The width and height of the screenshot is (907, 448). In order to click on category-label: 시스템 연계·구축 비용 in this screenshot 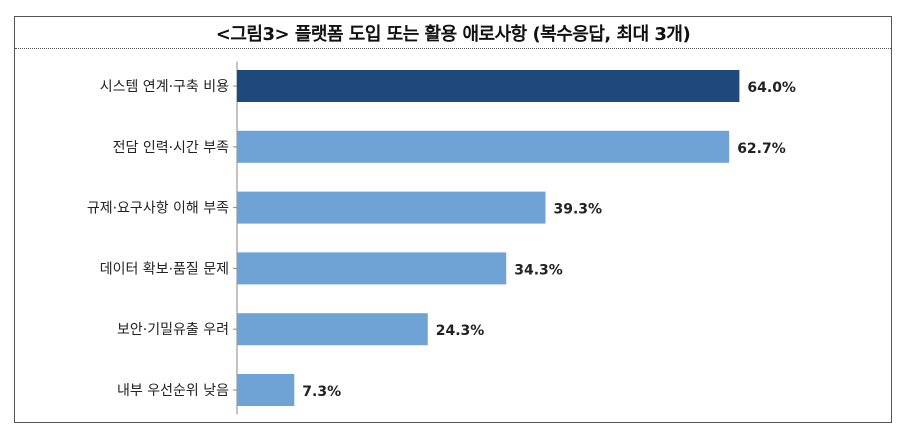, I will do `click(164, 87)`.